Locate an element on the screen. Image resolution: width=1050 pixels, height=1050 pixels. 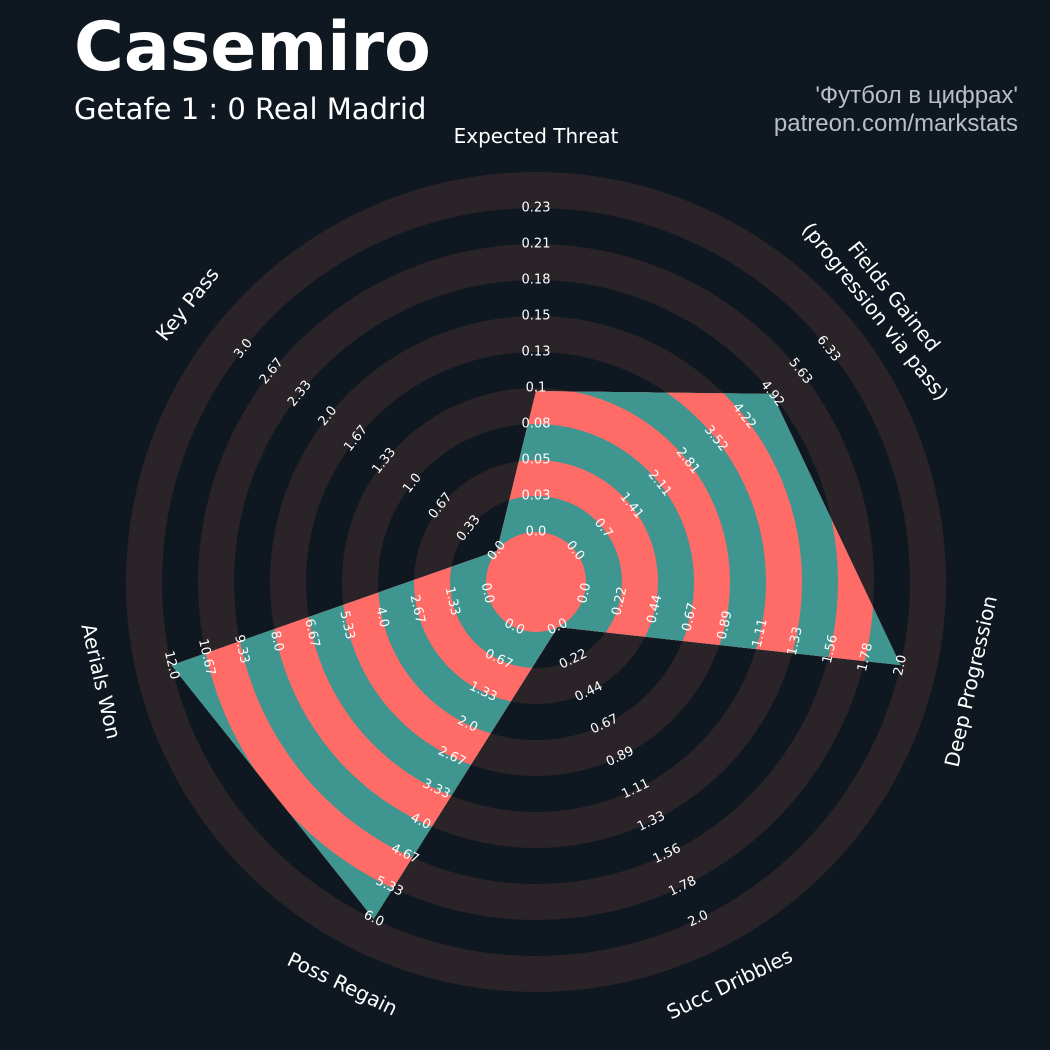
tick-label: 0.03 is located at coordinates (536, 496).